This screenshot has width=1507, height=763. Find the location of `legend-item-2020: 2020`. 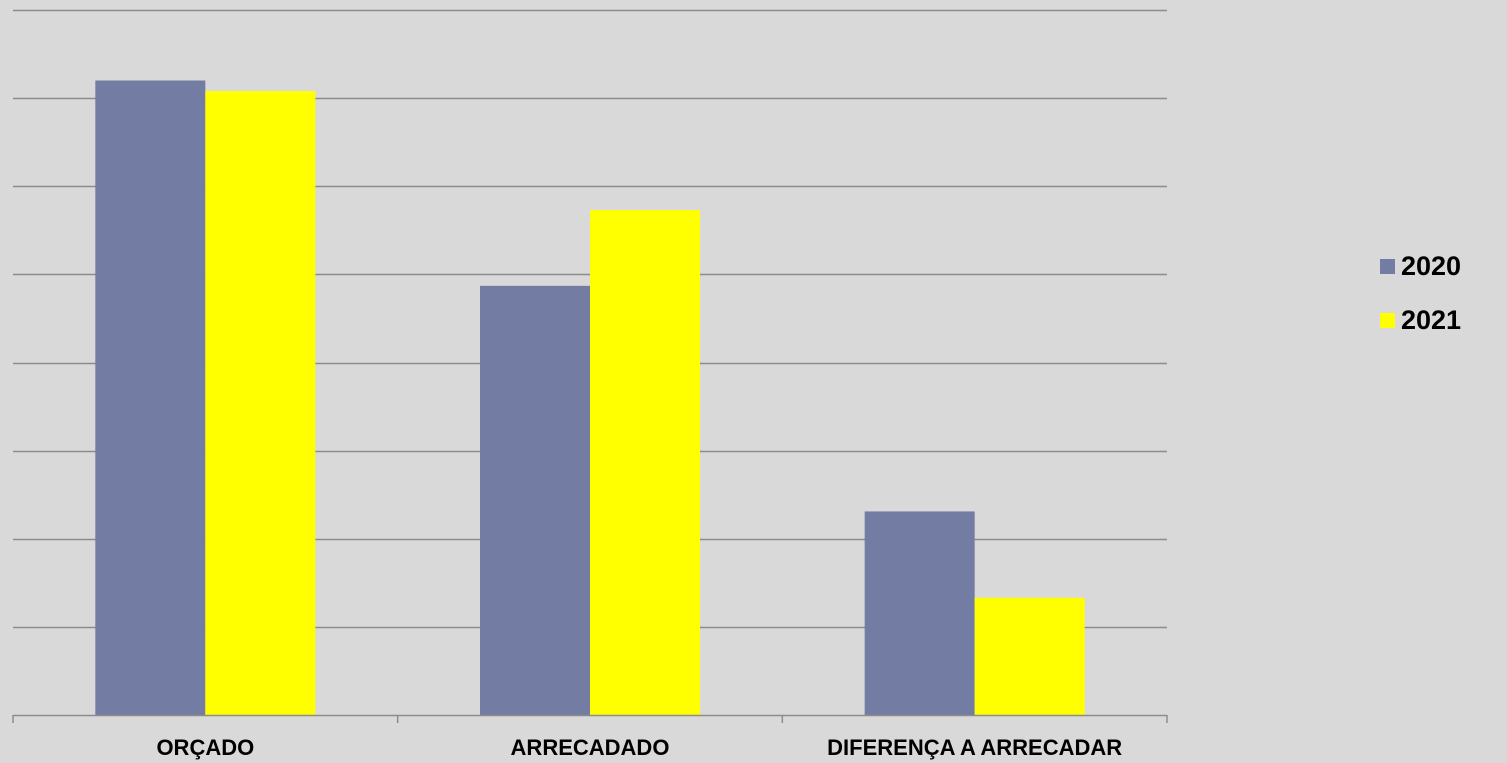

legend-item-2020: 2020 is located at coordinates (1441, 266).